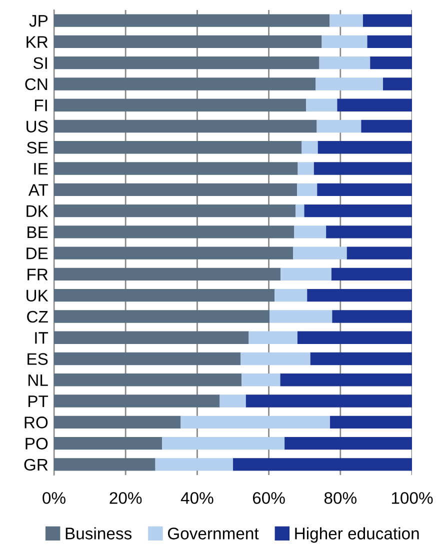  I want to click on y-tick-label: RO, so click(36, 422).